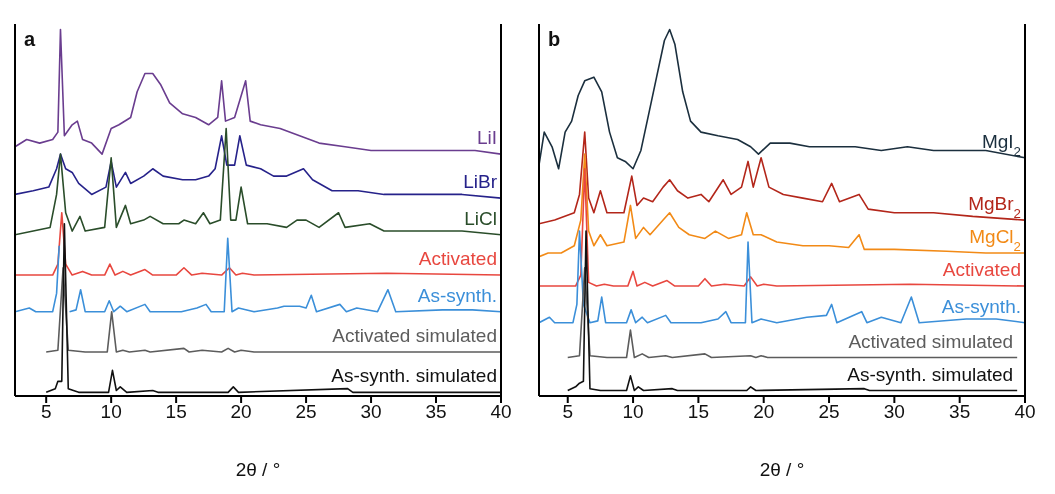  What do you see at coordinates (30, 39) in the screenshot?
I see `chart-title: a` at bounding box center [30, 39].